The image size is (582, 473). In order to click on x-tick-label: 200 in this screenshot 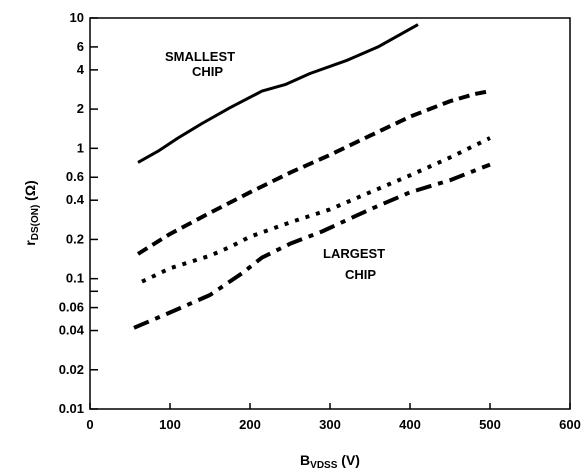, I will do `click(250, 424)`.